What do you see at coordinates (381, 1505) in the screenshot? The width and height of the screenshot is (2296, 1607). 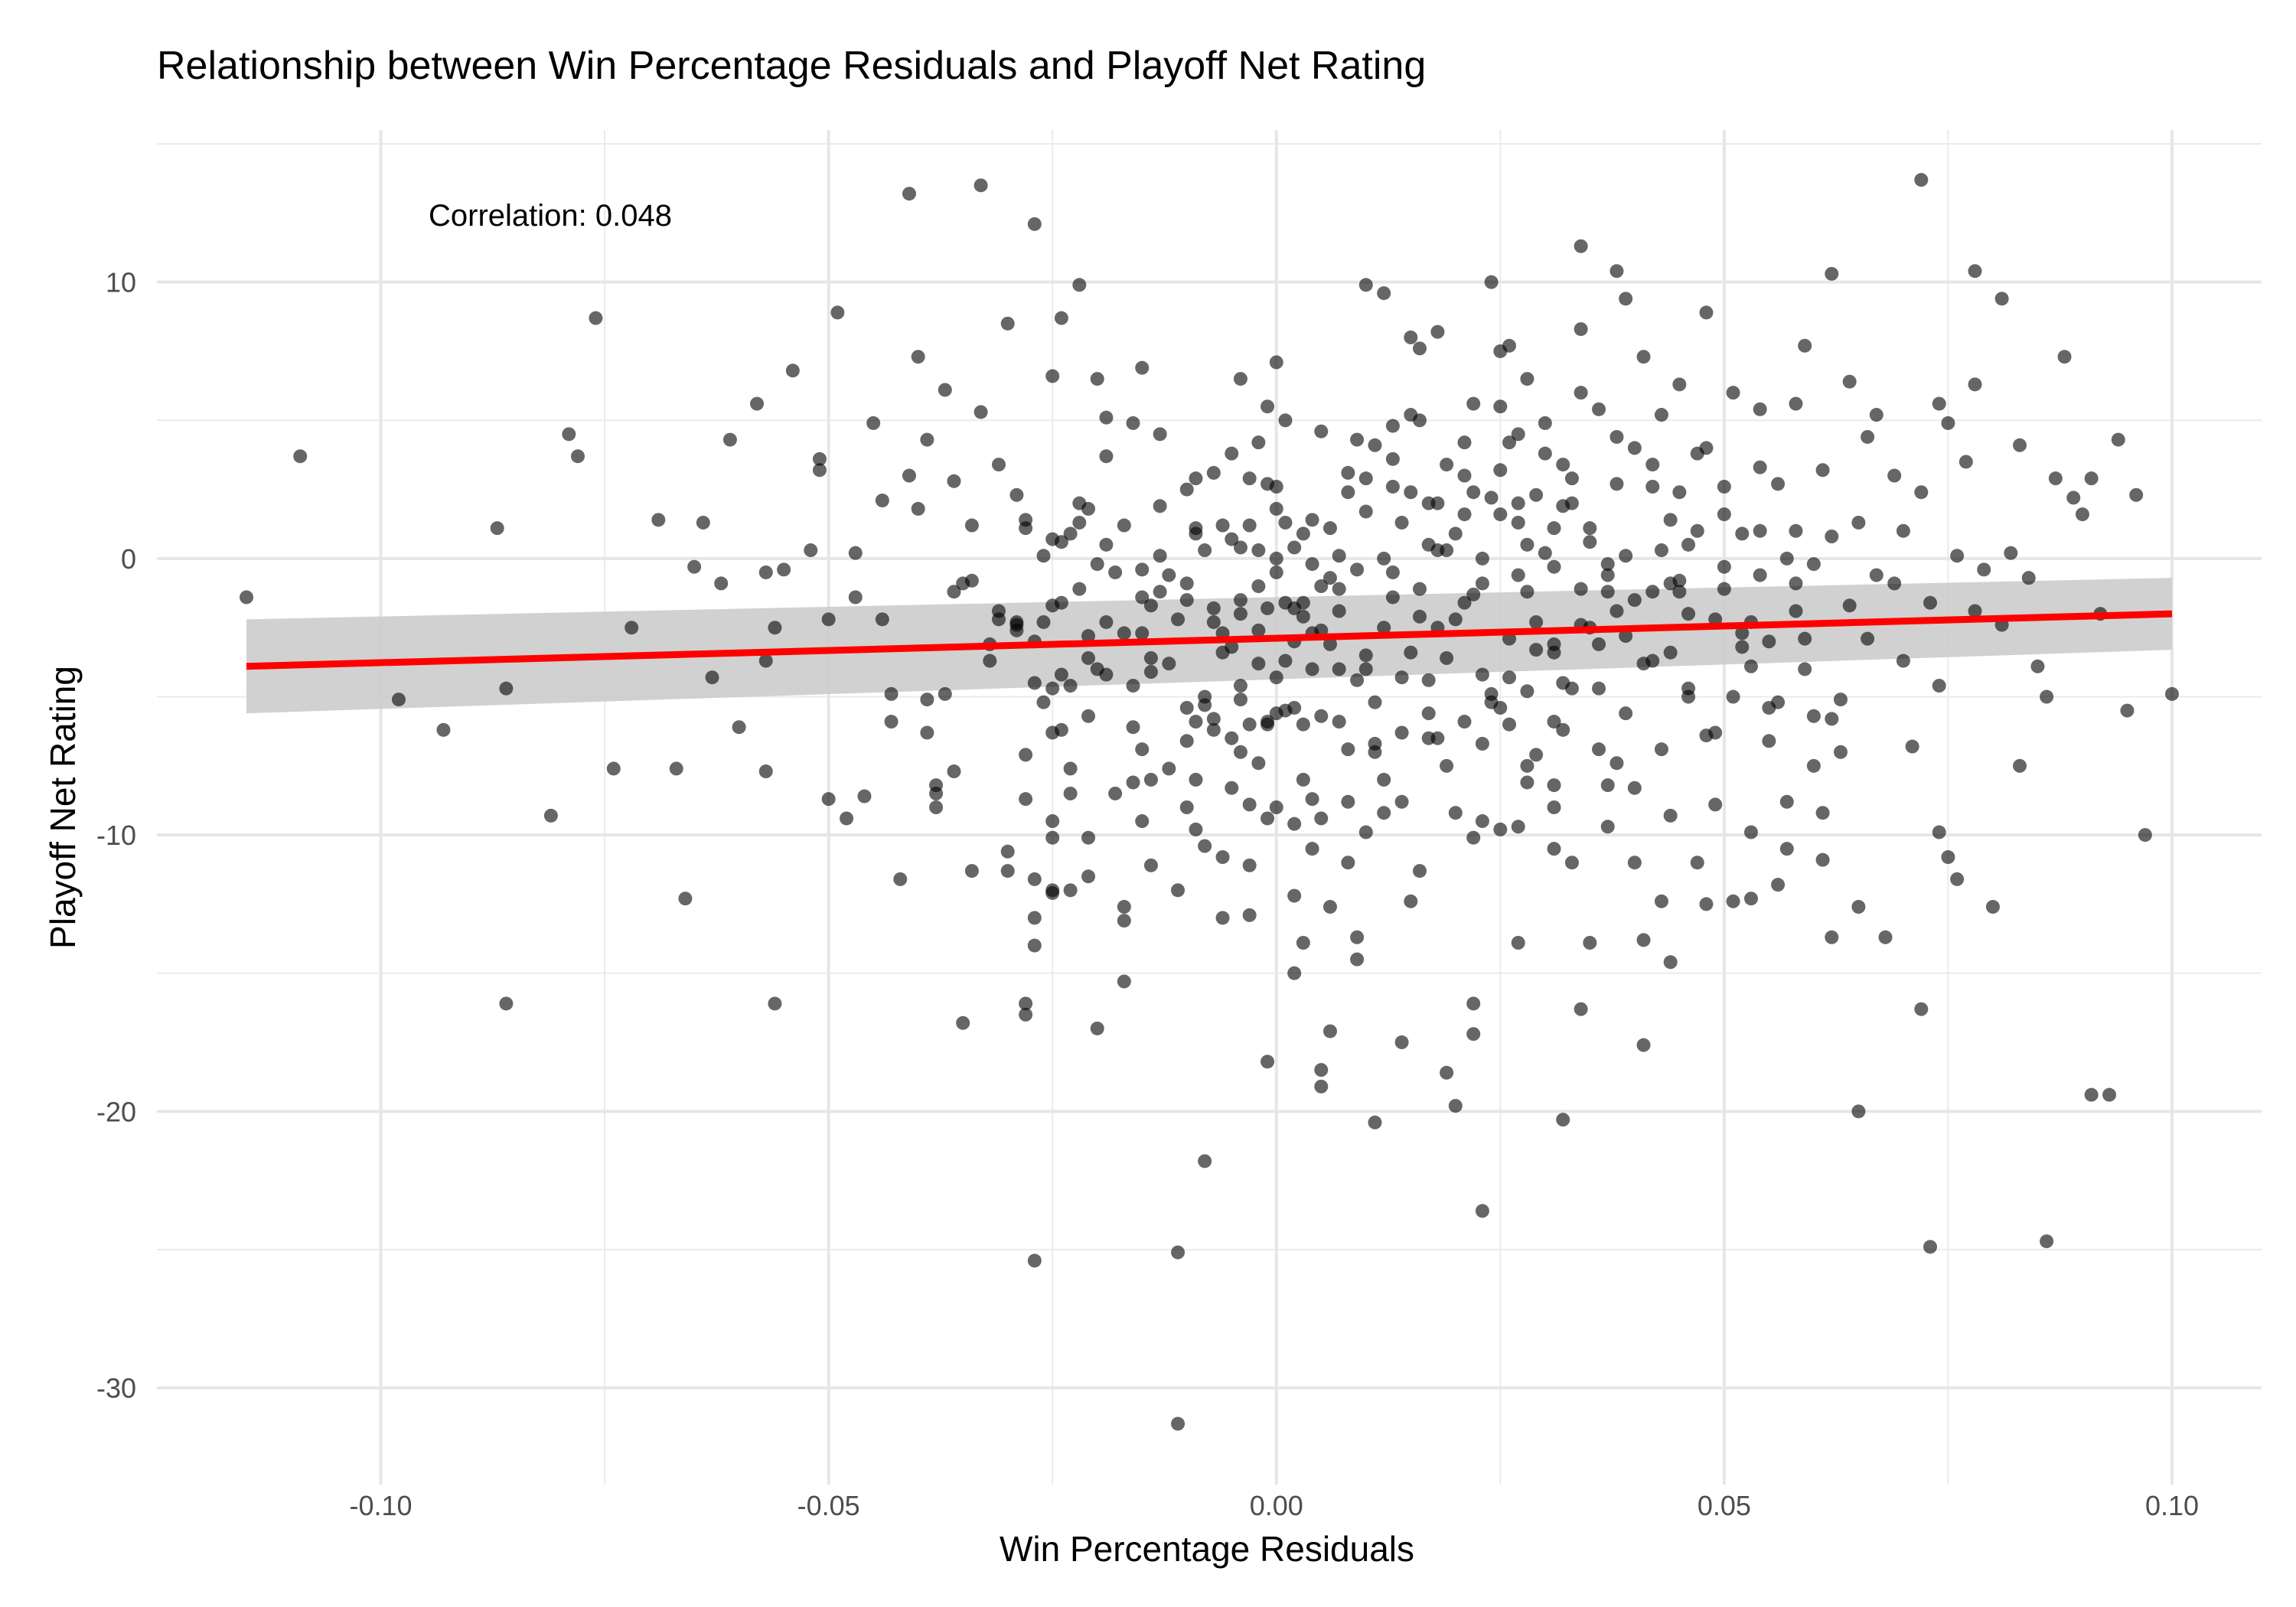 I see `x-tick-label: -0.10` at bounding box center [381, 1505].